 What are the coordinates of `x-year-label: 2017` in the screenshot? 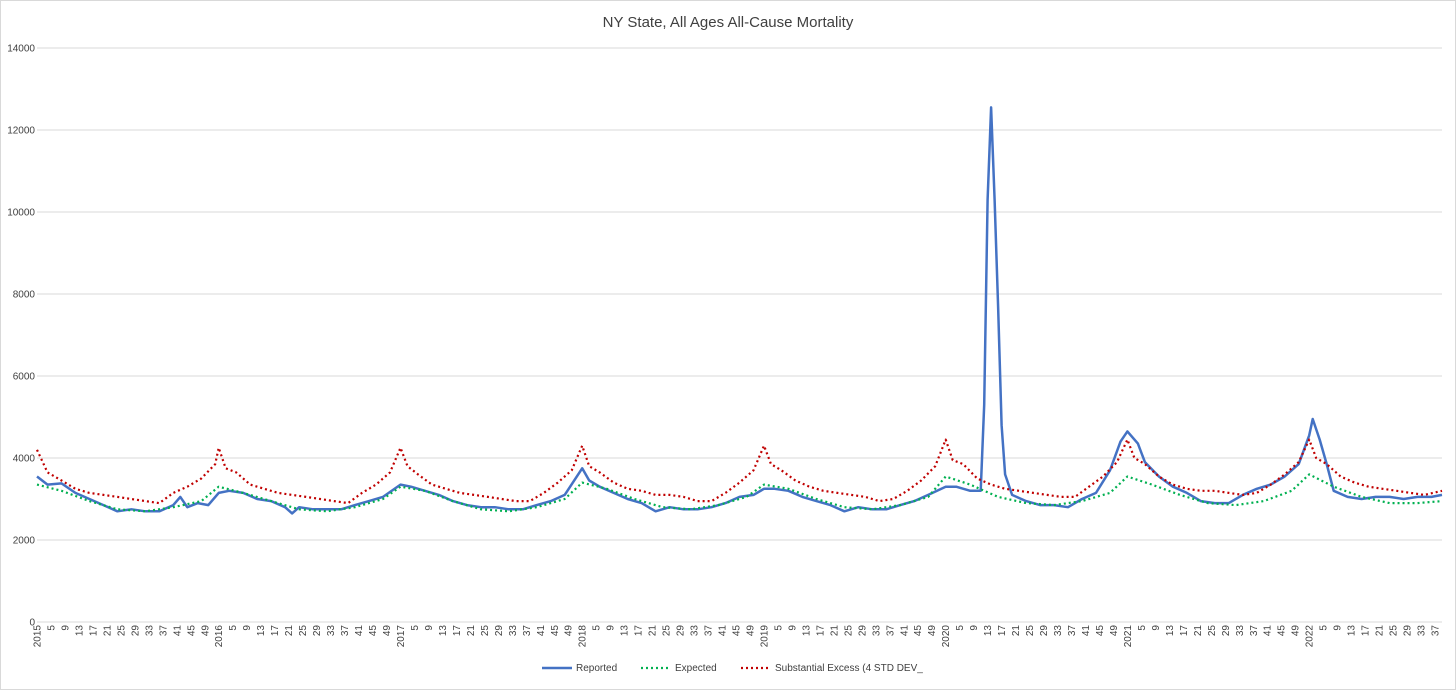 It's located at (401, 636).